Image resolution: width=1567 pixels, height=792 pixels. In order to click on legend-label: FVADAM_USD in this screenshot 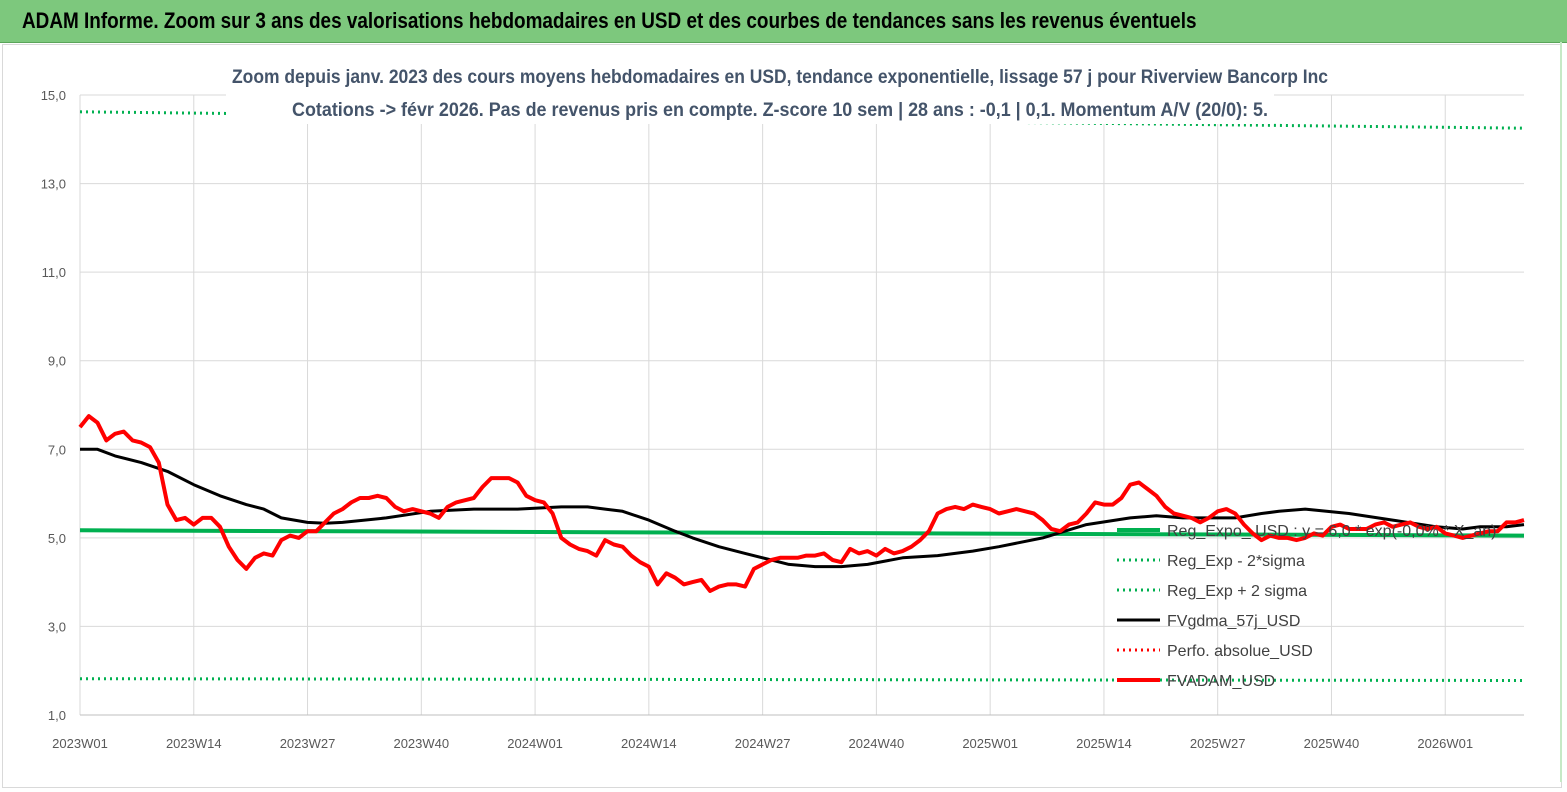, I will do `click(1221, 681)`.